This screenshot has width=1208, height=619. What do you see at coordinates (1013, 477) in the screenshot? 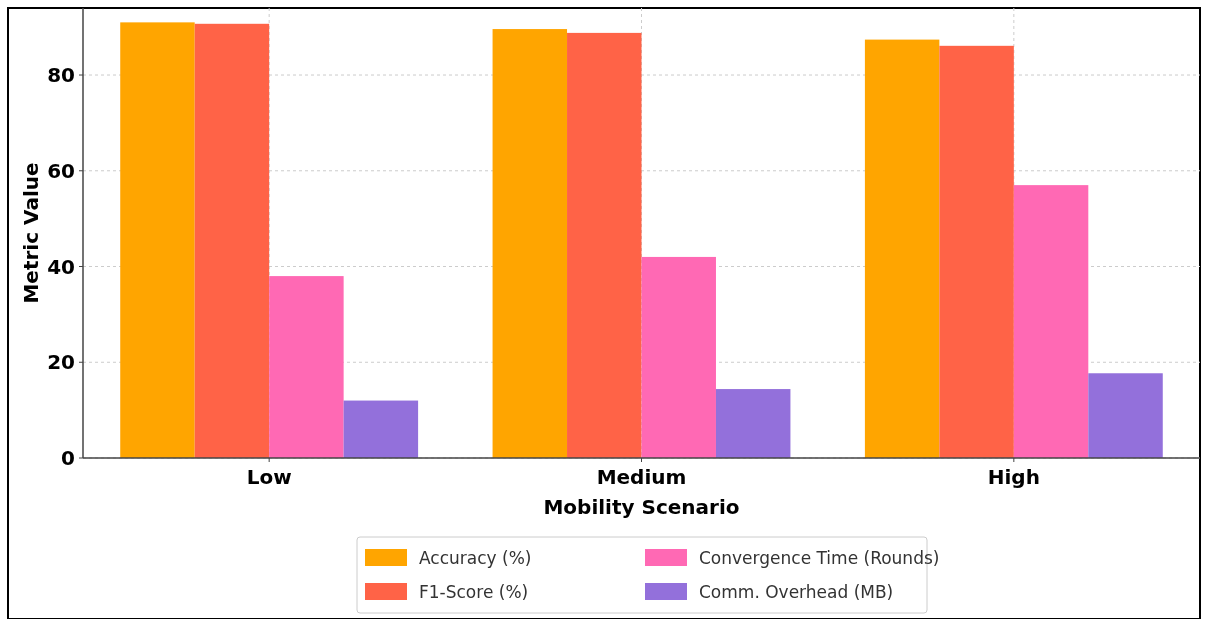
I see `x-tick-label: High` at bounding box center [1013, 477].